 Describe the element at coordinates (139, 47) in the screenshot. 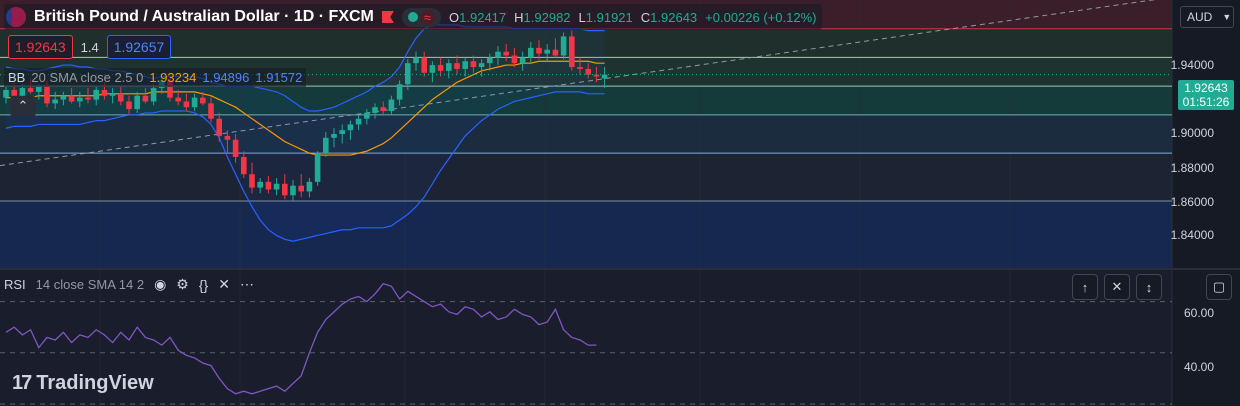

I see `buy-button: 1.92657` at that location.